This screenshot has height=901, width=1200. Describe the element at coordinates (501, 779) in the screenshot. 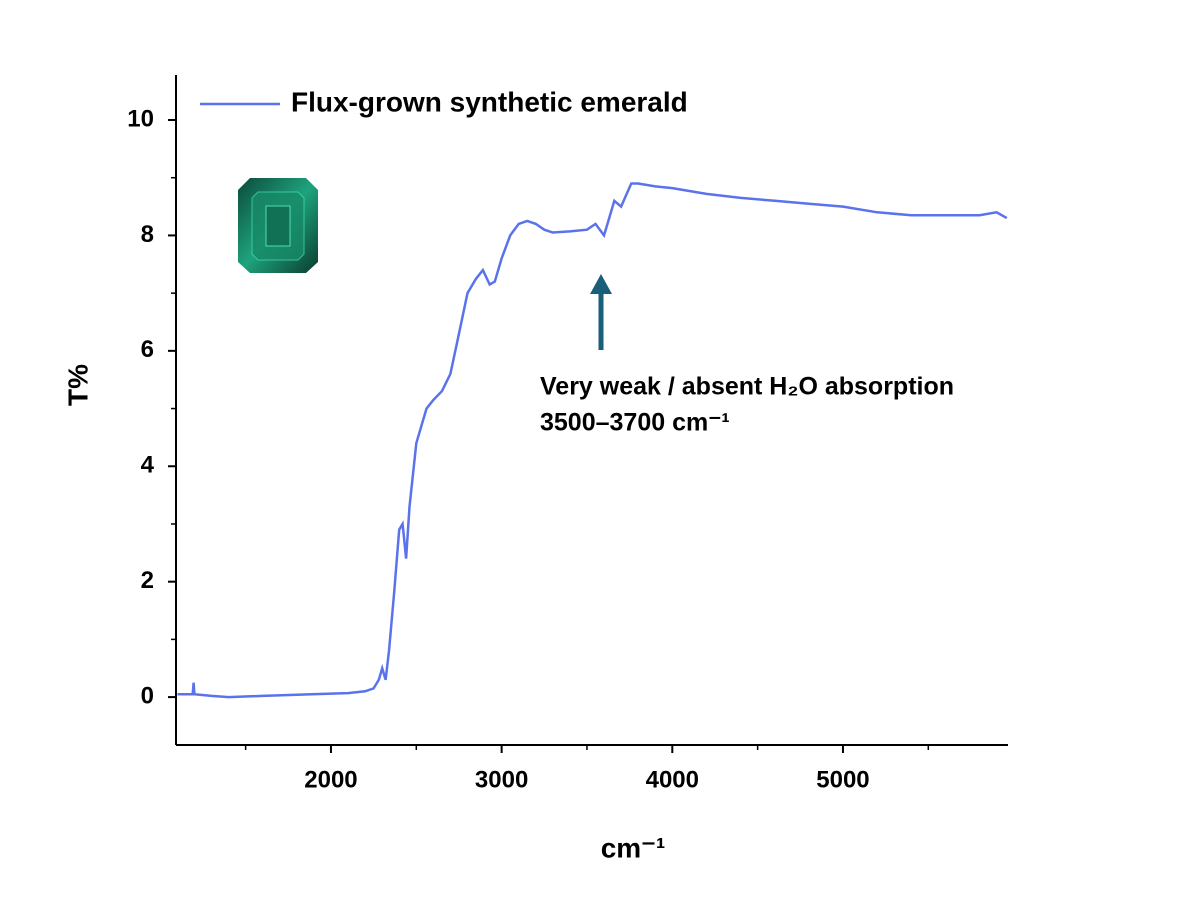

I see `x-tick-label: 3000` at that location.